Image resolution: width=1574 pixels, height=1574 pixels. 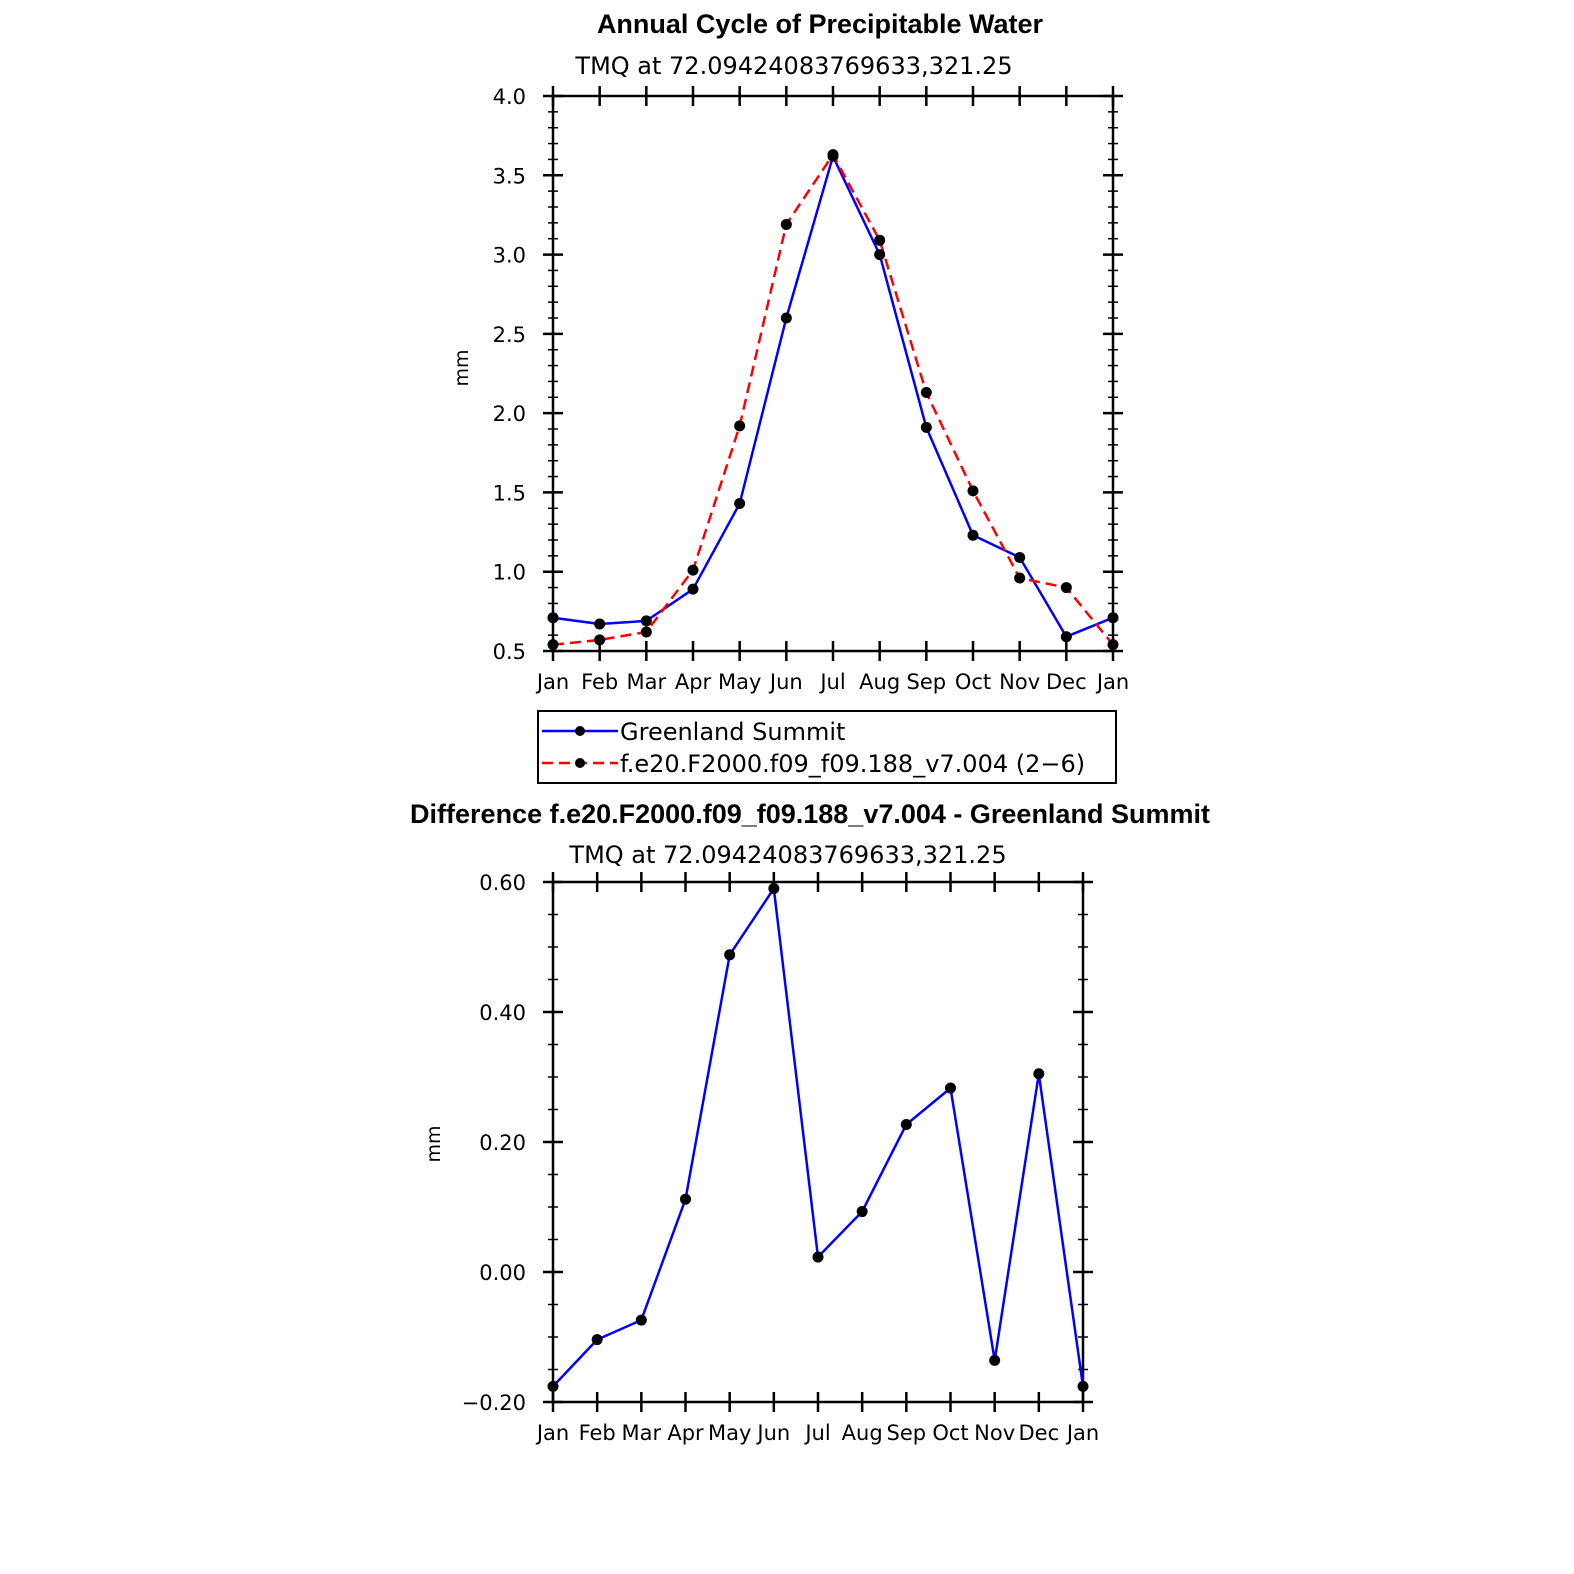 What do you see at coordinates (852, 764) in the screenshot?
I see `legend-label-model: f.e20.F2000.f09_f09.188_v7.004 (2−6)` at bounding box center [852, 764].